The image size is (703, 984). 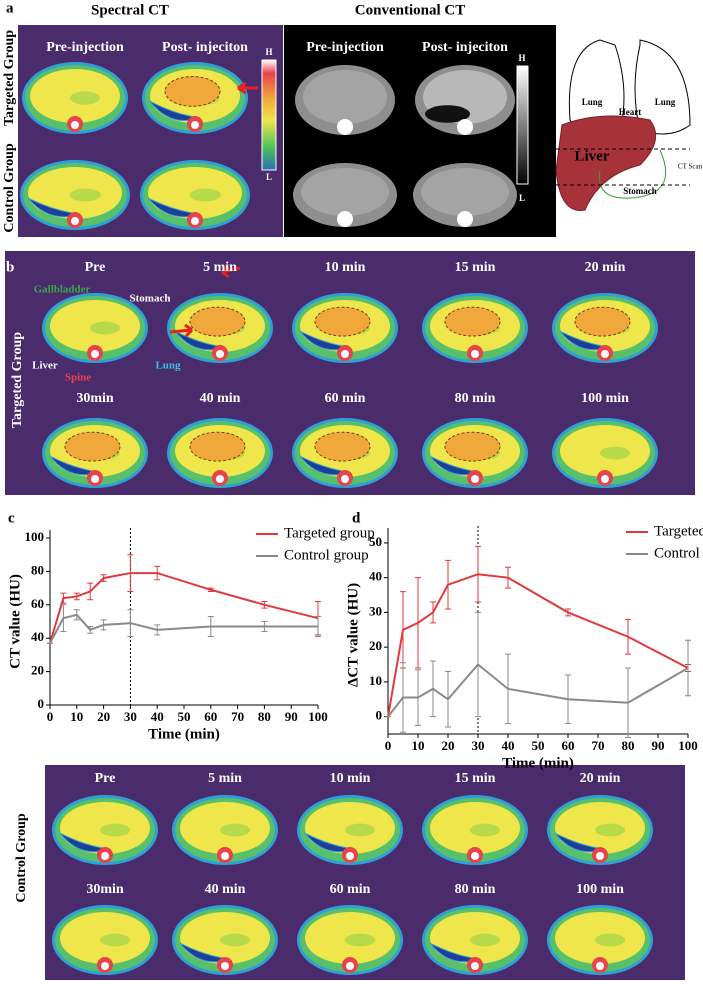 What do you see at coordinates (350, 778) in the screenshot?
I see `time-label: 10 min` at bounding box center [350, 778].